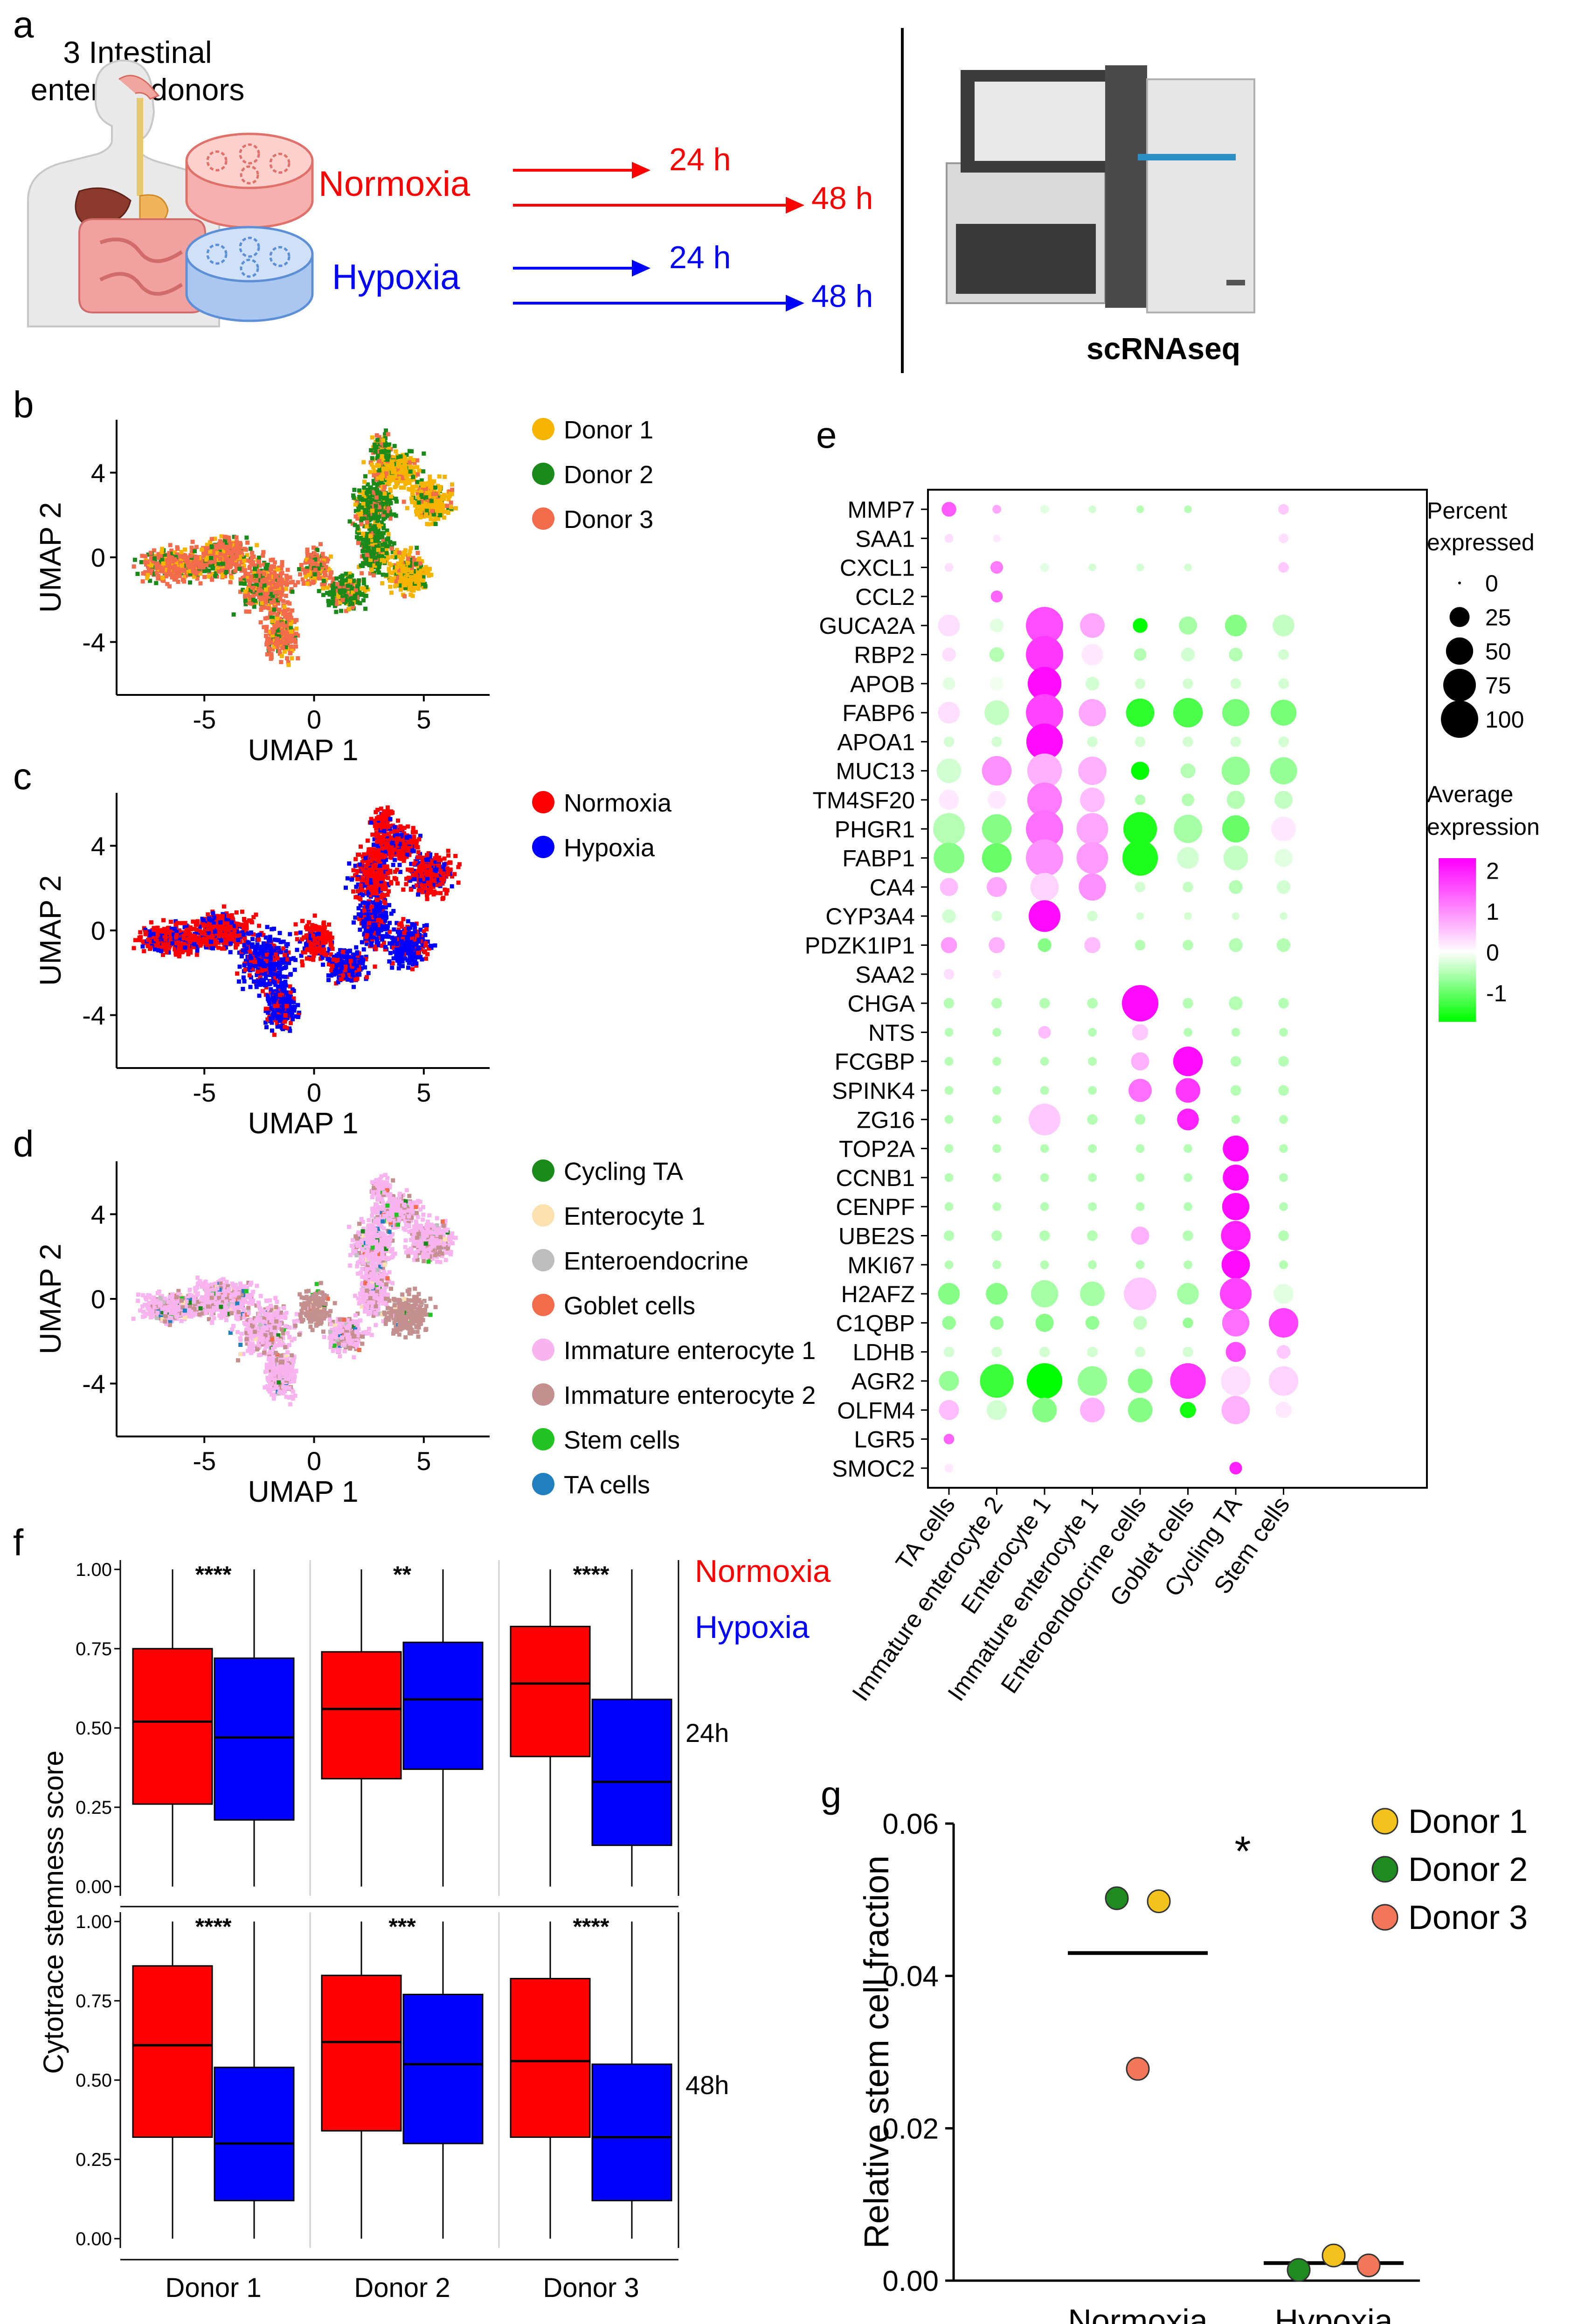 The width and height of the screenshot is (1578, 2324). What do you see at coordinates (832, 1794) in the screenshot?
I see `panel-label-g: g` at bounding box center [832, 1794].